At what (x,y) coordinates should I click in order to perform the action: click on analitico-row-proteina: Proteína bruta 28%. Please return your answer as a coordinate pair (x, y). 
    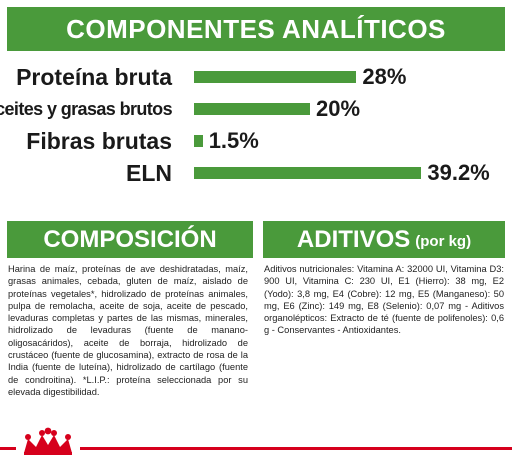
    Looking at the image, I should click on (256, 77).